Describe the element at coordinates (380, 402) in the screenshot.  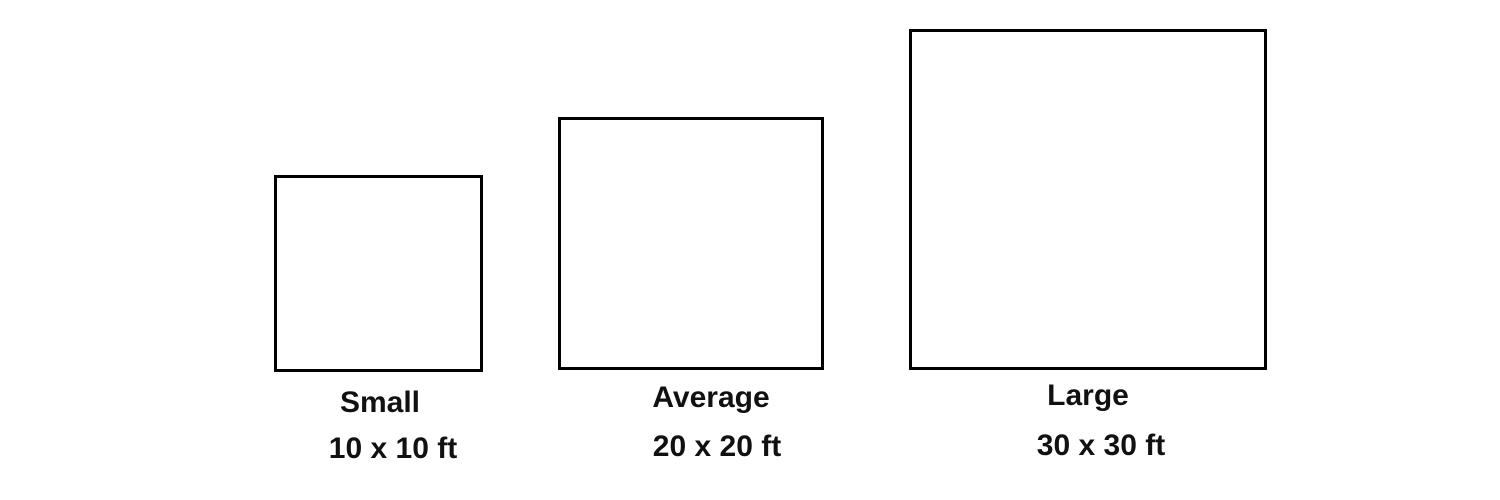
I see `small-room-name: Small` at that location.